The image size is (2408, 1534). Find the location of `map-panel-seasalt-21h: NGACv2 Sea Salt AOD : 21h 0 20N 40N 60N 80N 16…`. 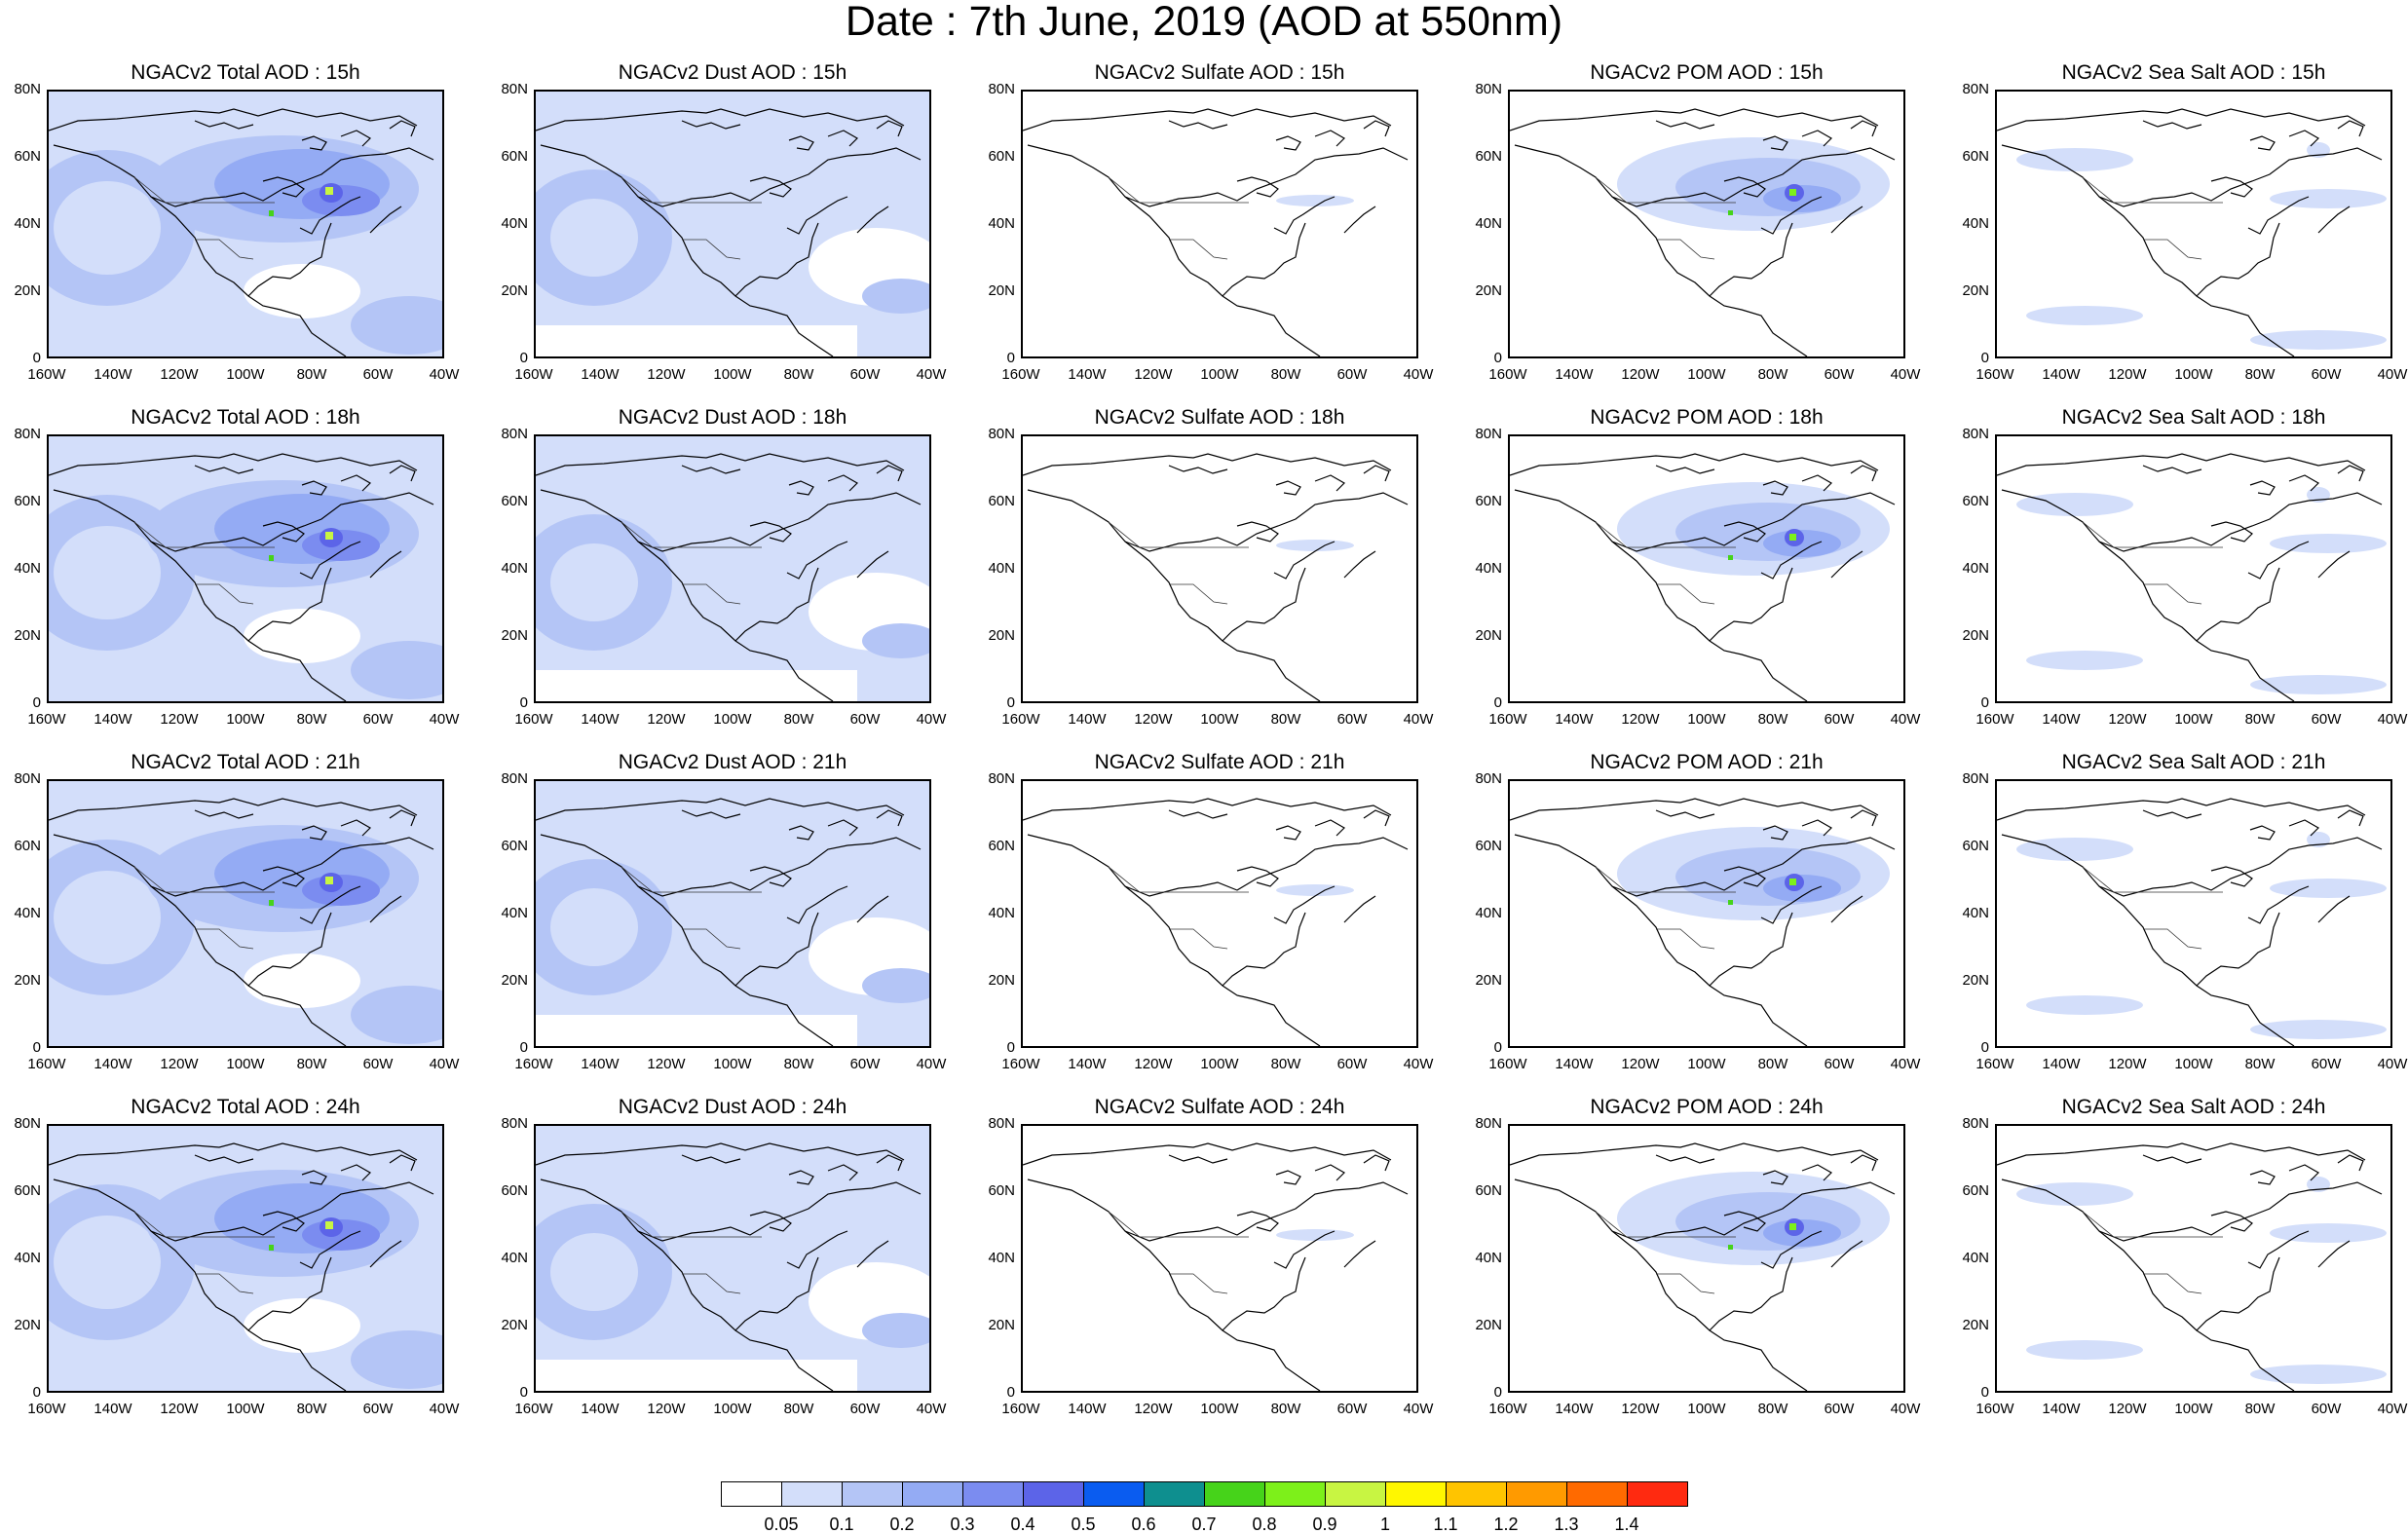

map-panel-seasalt-21h: NGACv2 Sea Salt AOD : 21h 0 20N 40N 60N 80N 16… is located at coordinates (2184, 913).